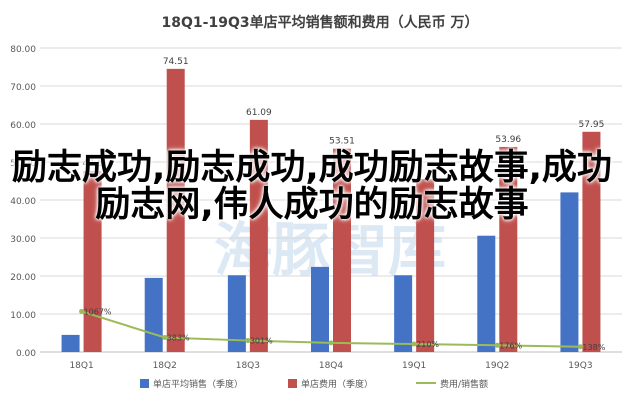  I want to click on y-tick-label: 50.00, so click(23, 164).